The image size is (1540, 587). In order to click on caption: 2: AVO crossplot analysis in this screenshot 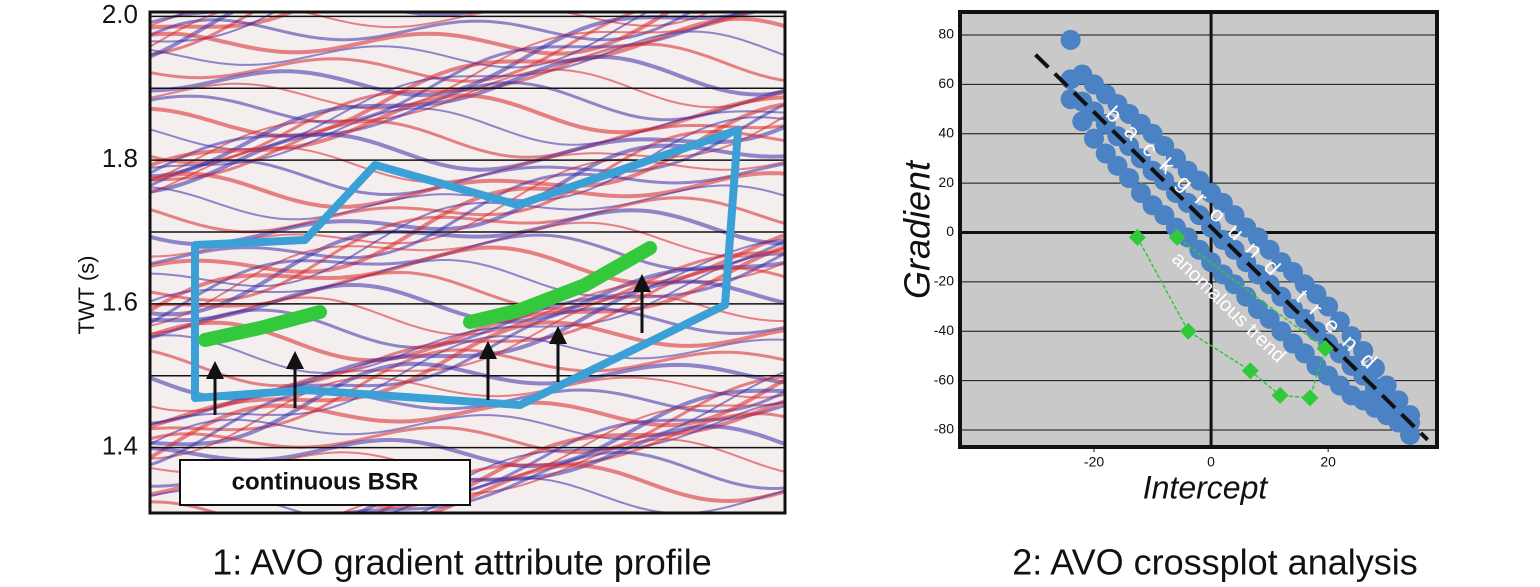, I will do `click(1215, 562)`.